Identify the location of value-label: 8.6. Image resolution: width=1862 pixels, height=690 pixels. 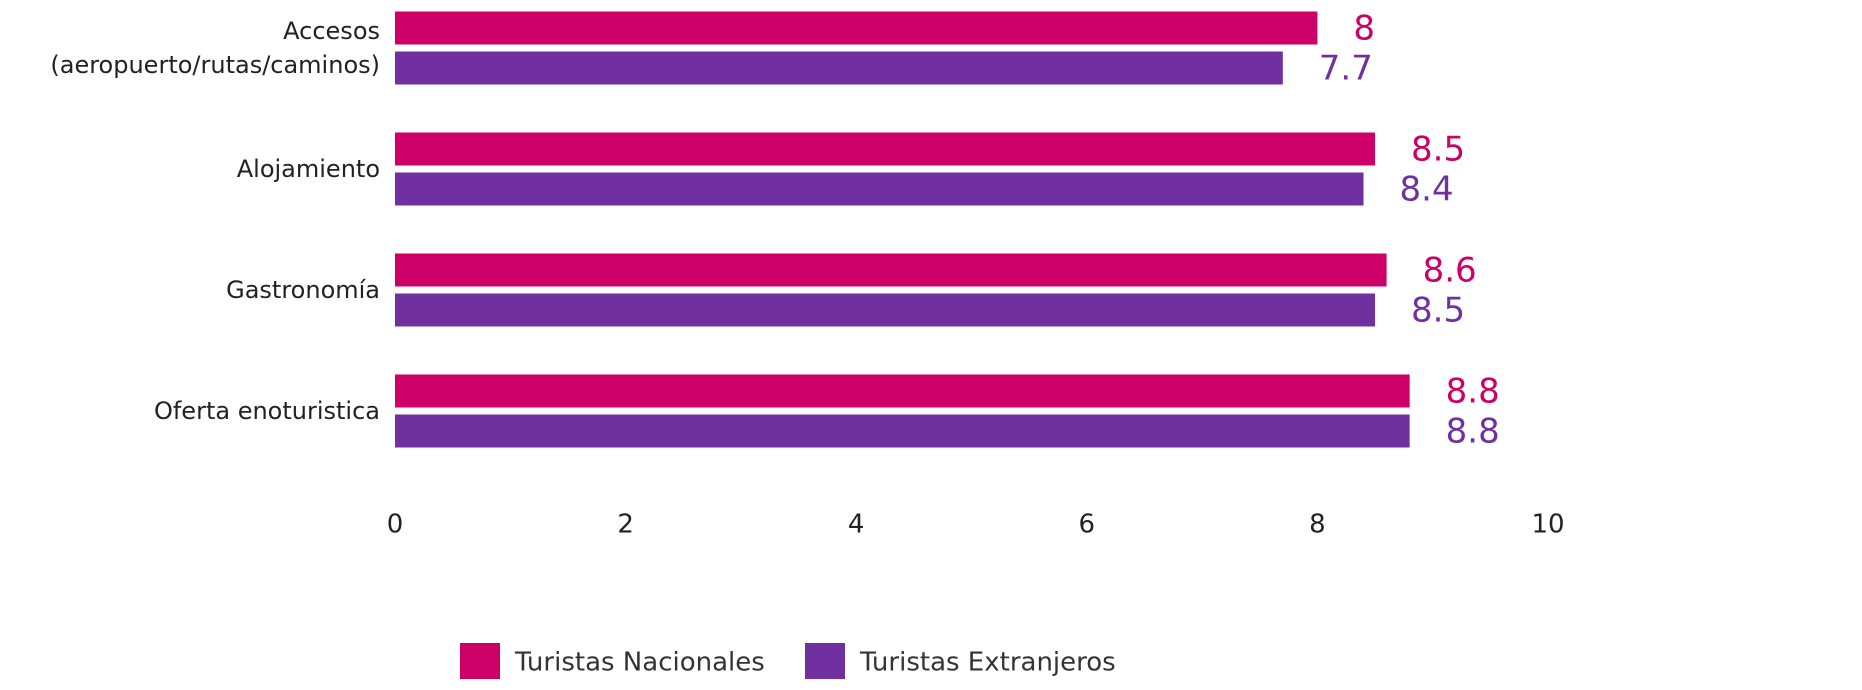
(1450, 271).